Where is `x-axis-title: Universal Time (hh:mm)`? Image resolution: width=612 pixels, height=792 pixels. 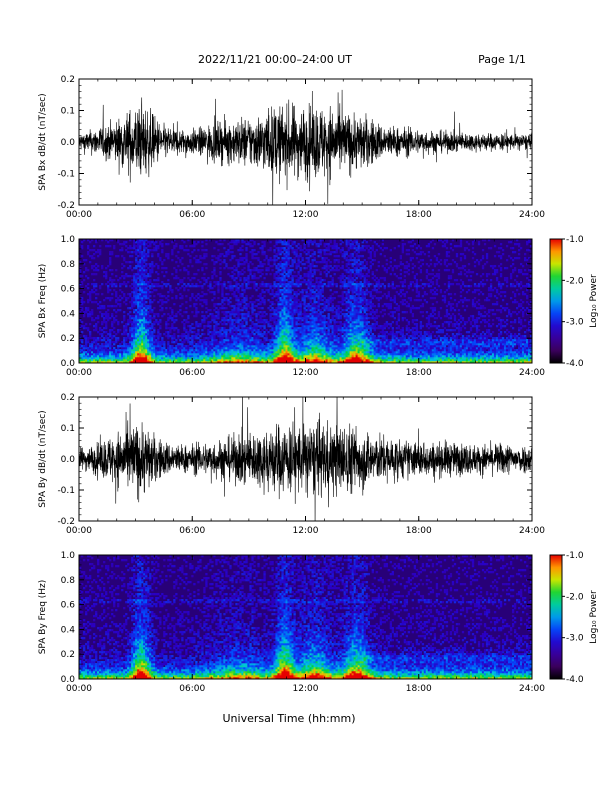
x-axis-title: Universal Time (hh:mm) is located at coordinates (289, 718).